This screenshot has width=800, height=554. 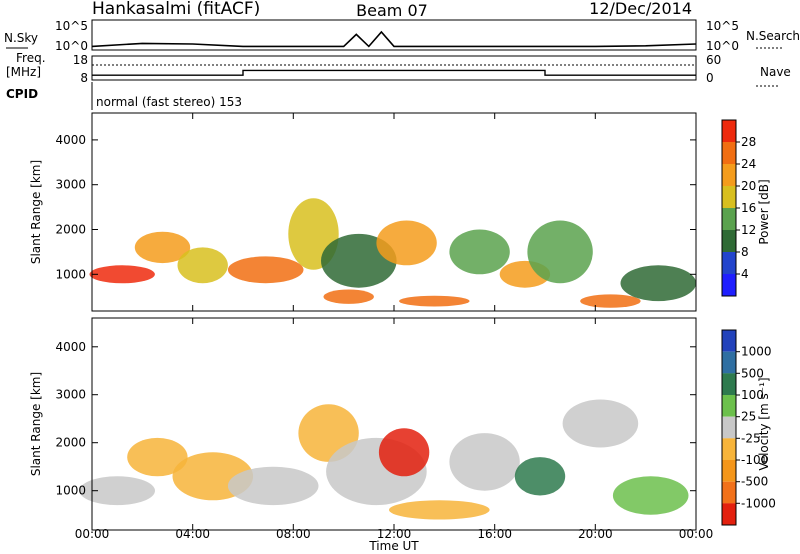 I want to click on power-ytick-label-1: 3000, so click(x=70, y=185).